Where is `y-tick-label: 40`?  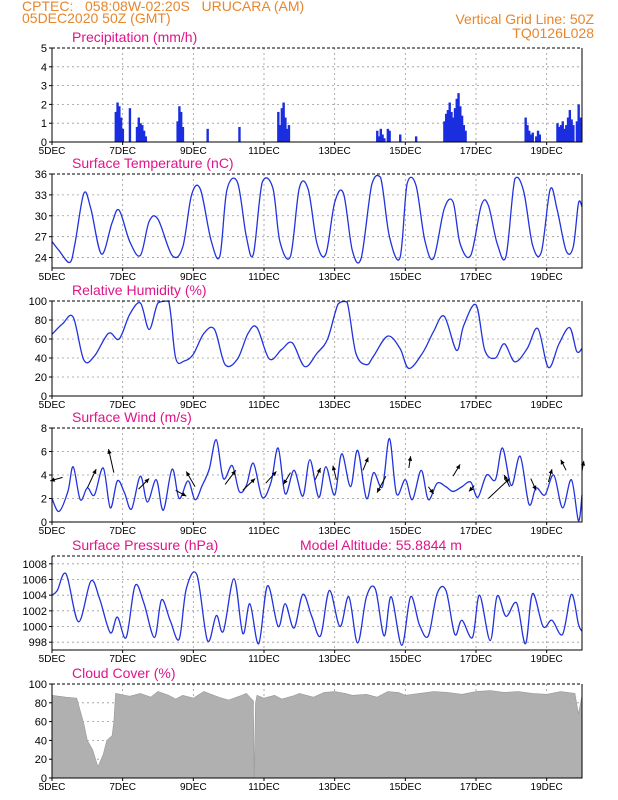
y-tick-label: 40 is located at coordinates (41, 359).